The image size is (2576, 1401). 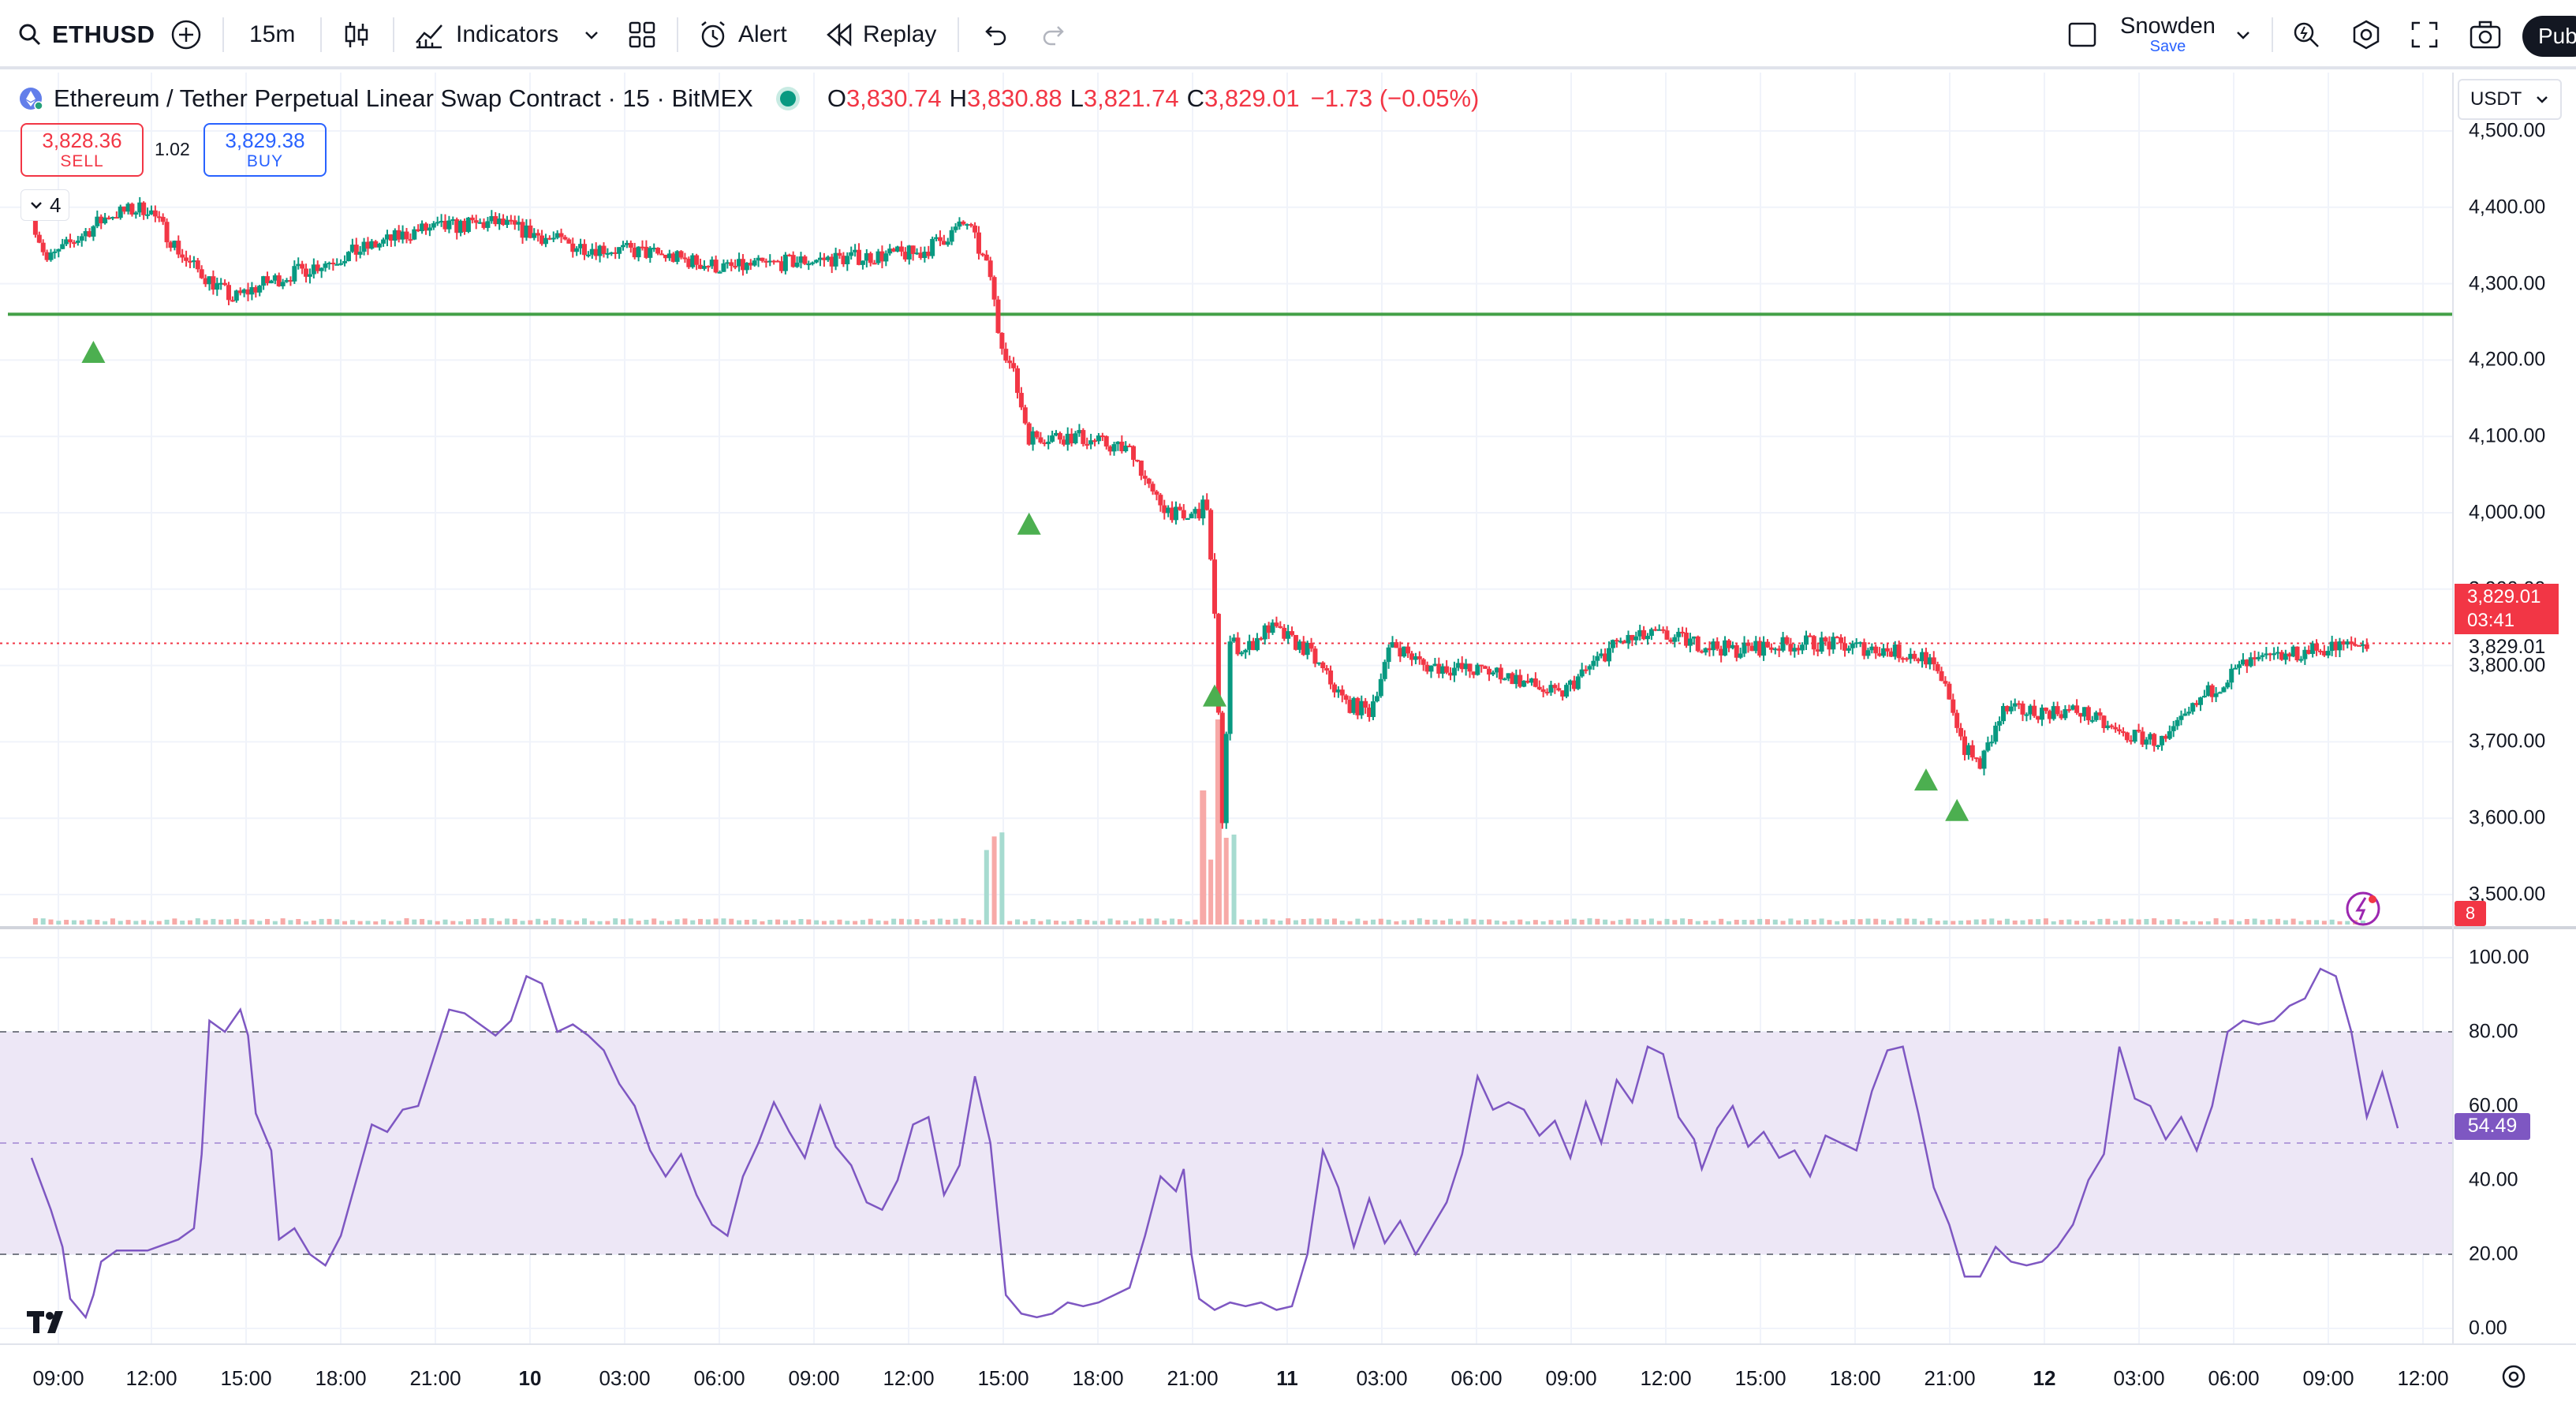 I want to click on buy-button: 3,829.38 BUY, so click(x=265, y=150).